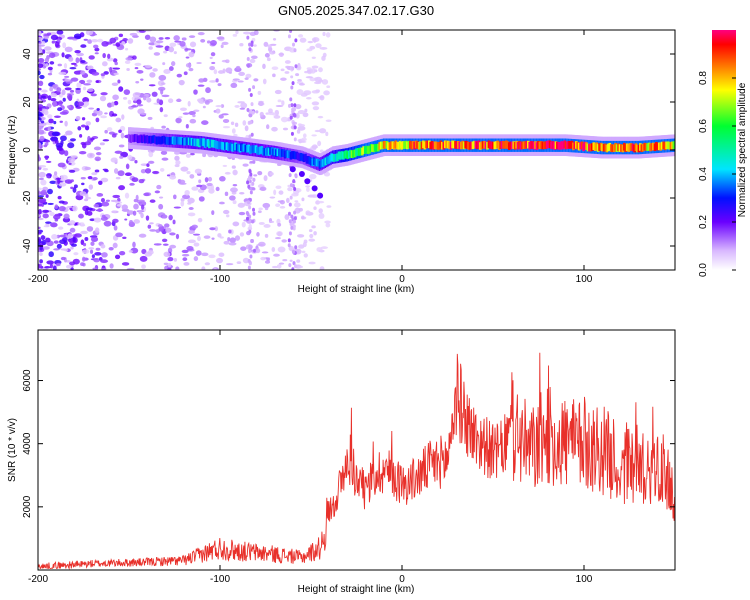 The image size is (750, 600). Describe the element at coordinates (356, 589) in the screenshot. I see `snr-x-label: Height of straight line (km)` at that location.